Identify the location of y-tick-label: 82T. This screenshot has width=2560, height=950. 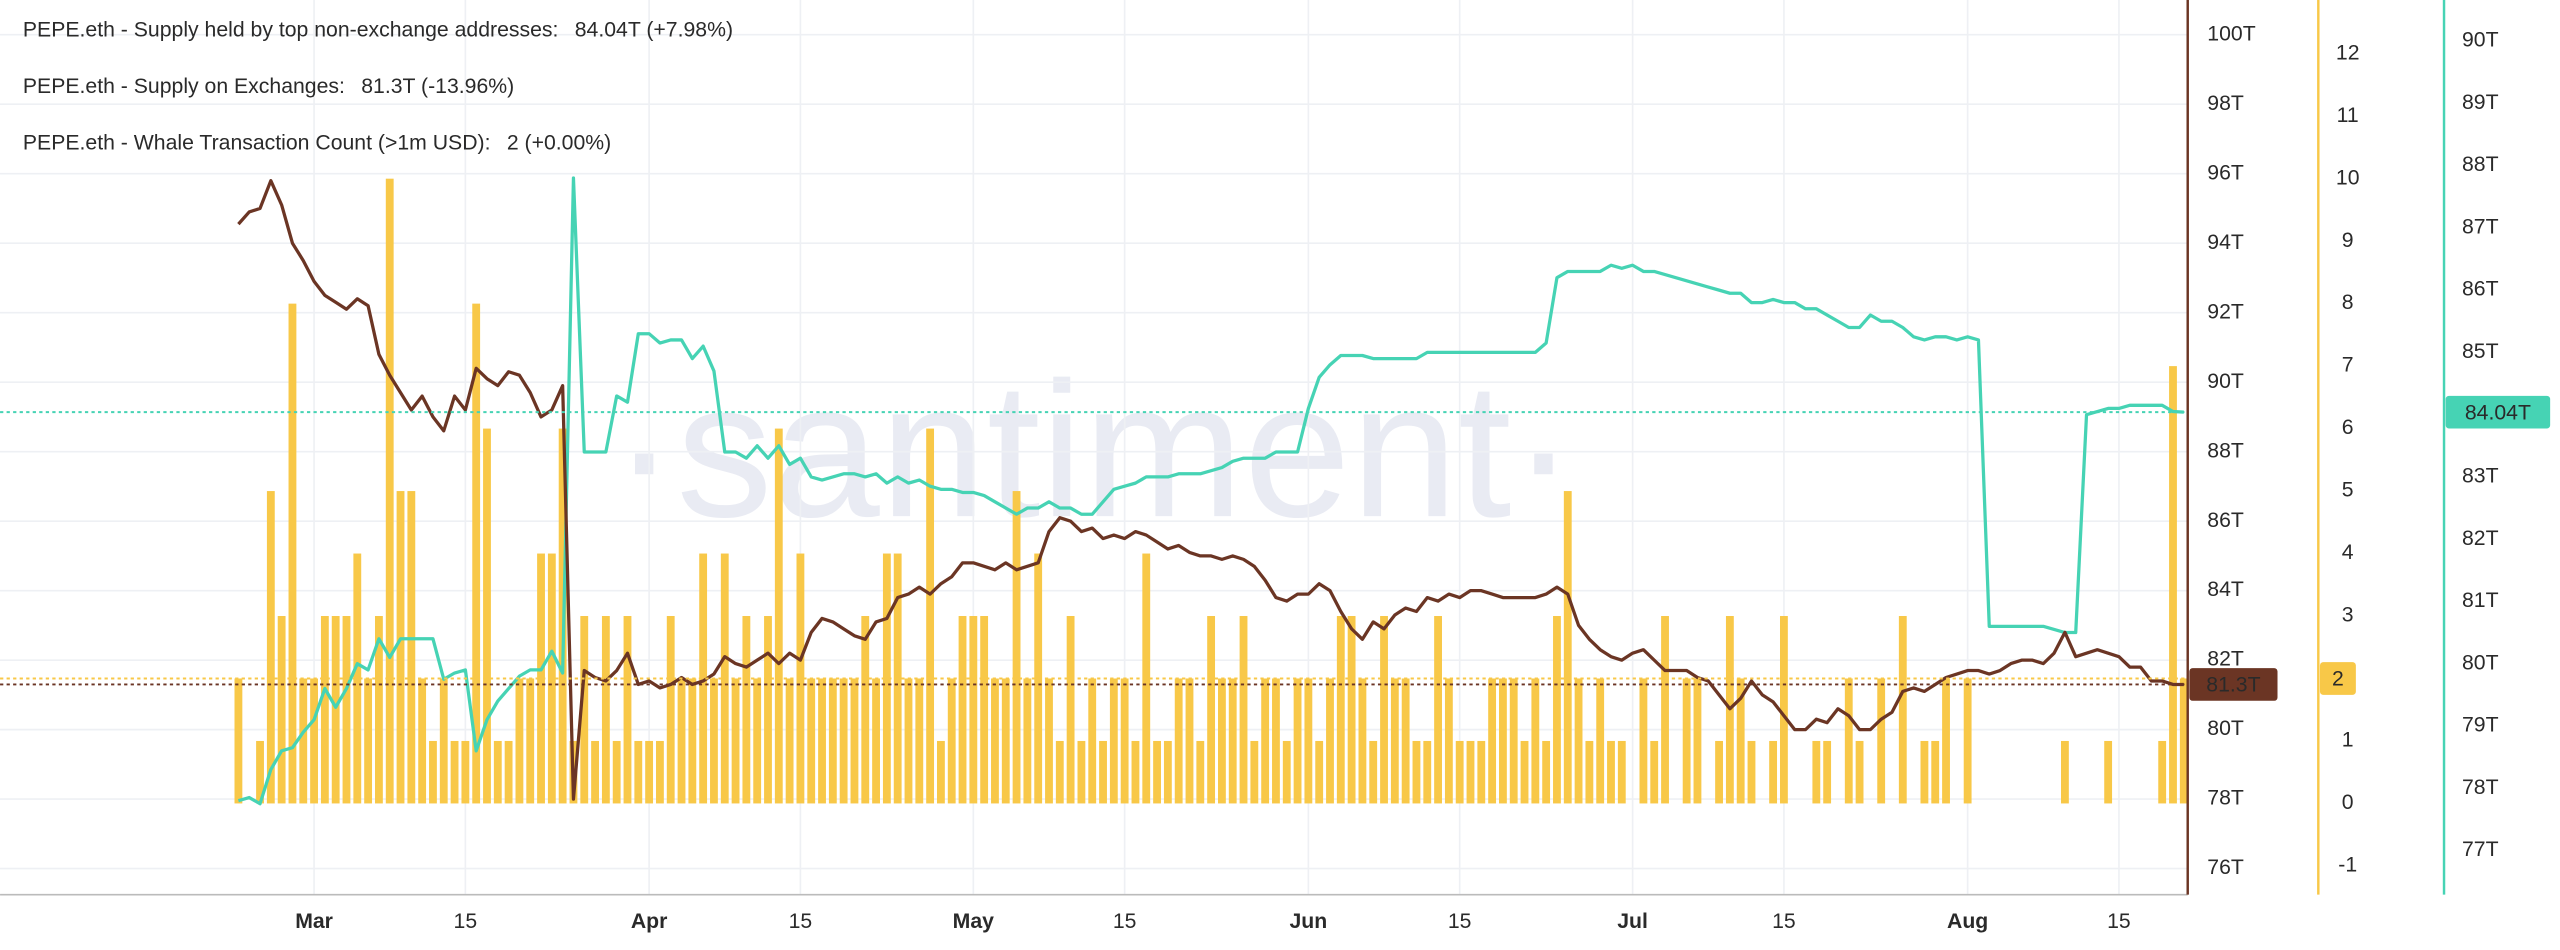
(2225, 659).